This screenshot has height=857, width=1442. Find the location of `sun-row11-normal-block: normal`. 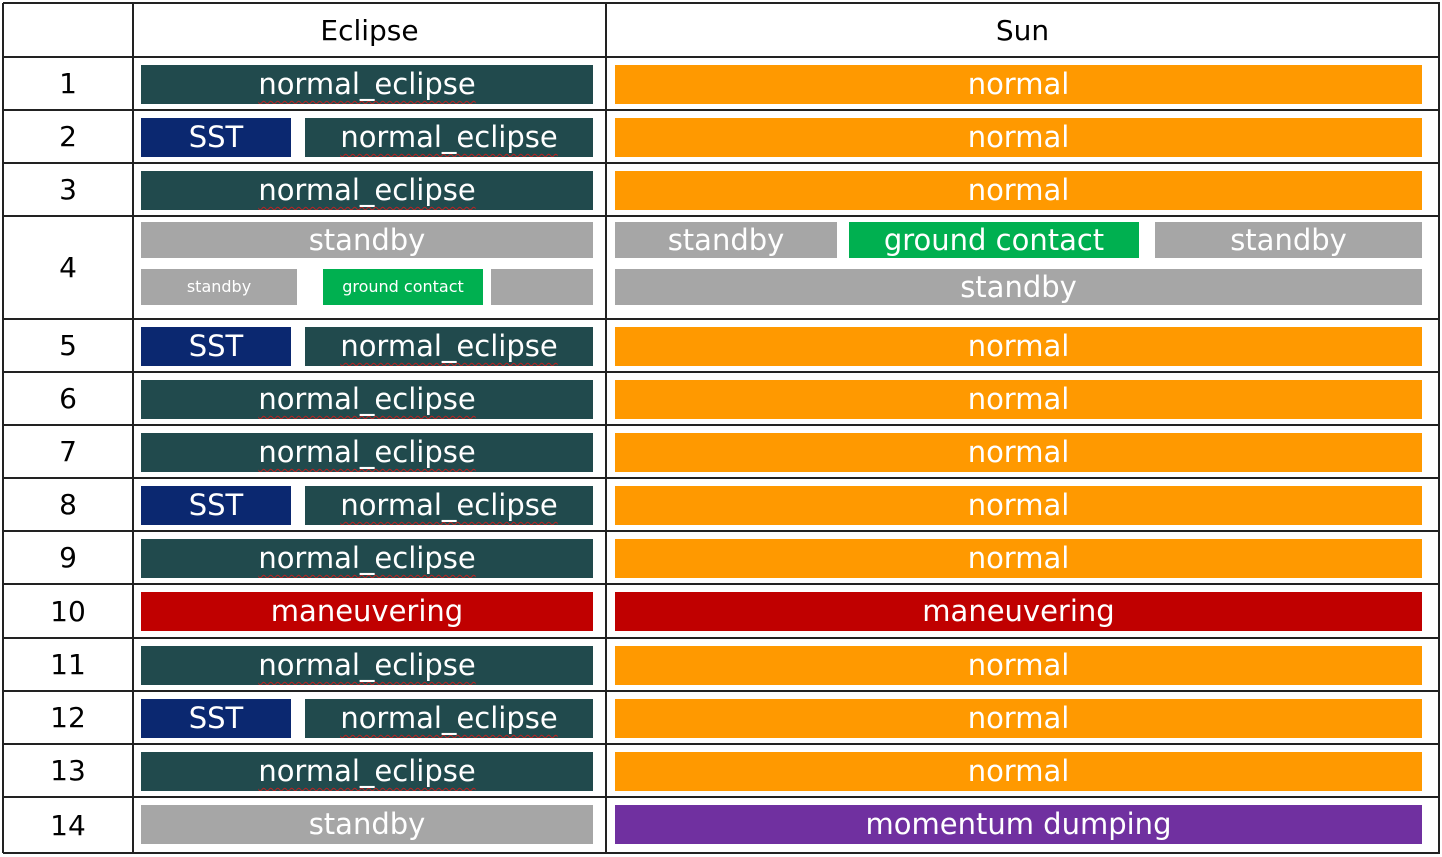

sun-row11-normal-block: normal is located at coordinates (1018, 665).